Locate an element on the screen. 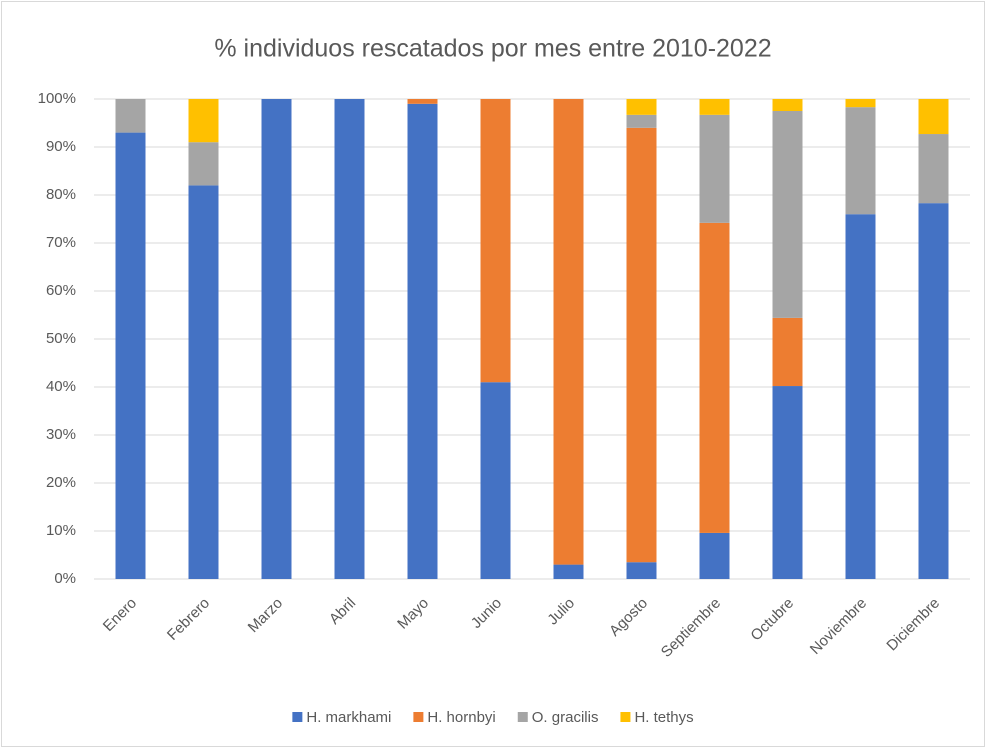 The height and width of the screenshot is (748, 986). legend-label: H. markhami is located at coordinates (348, 717).